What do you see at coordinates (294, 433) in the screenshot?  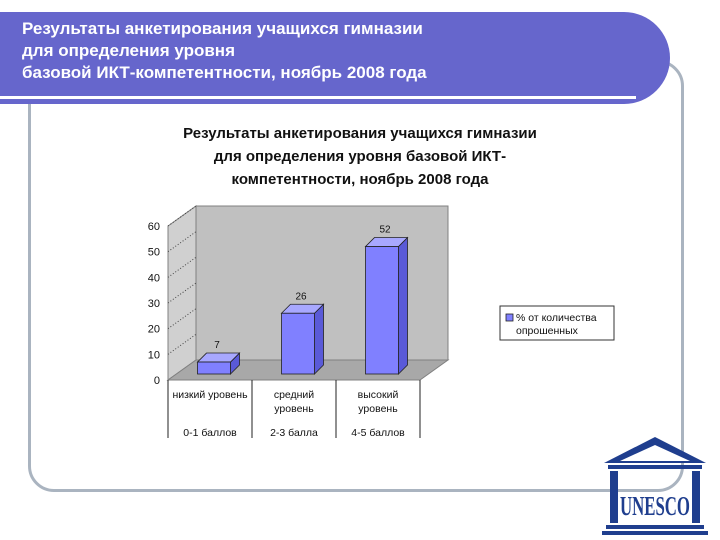 I see `subcategory-label: 2-3 балла` at bounding box center [294, 433].